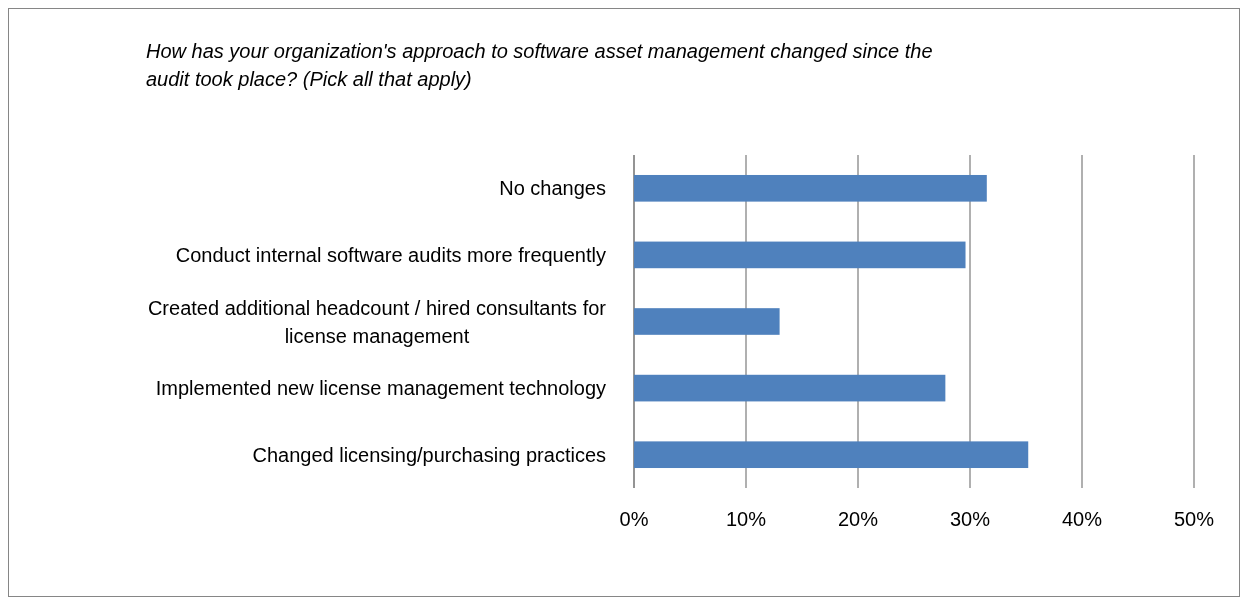 The image size is (1248, 605). What do you see at coordinates (377, 321) in the screenshot?
I see `y-tick-label: Created additional headcount / hired consultants for license management` at bounding box center [377, 321].